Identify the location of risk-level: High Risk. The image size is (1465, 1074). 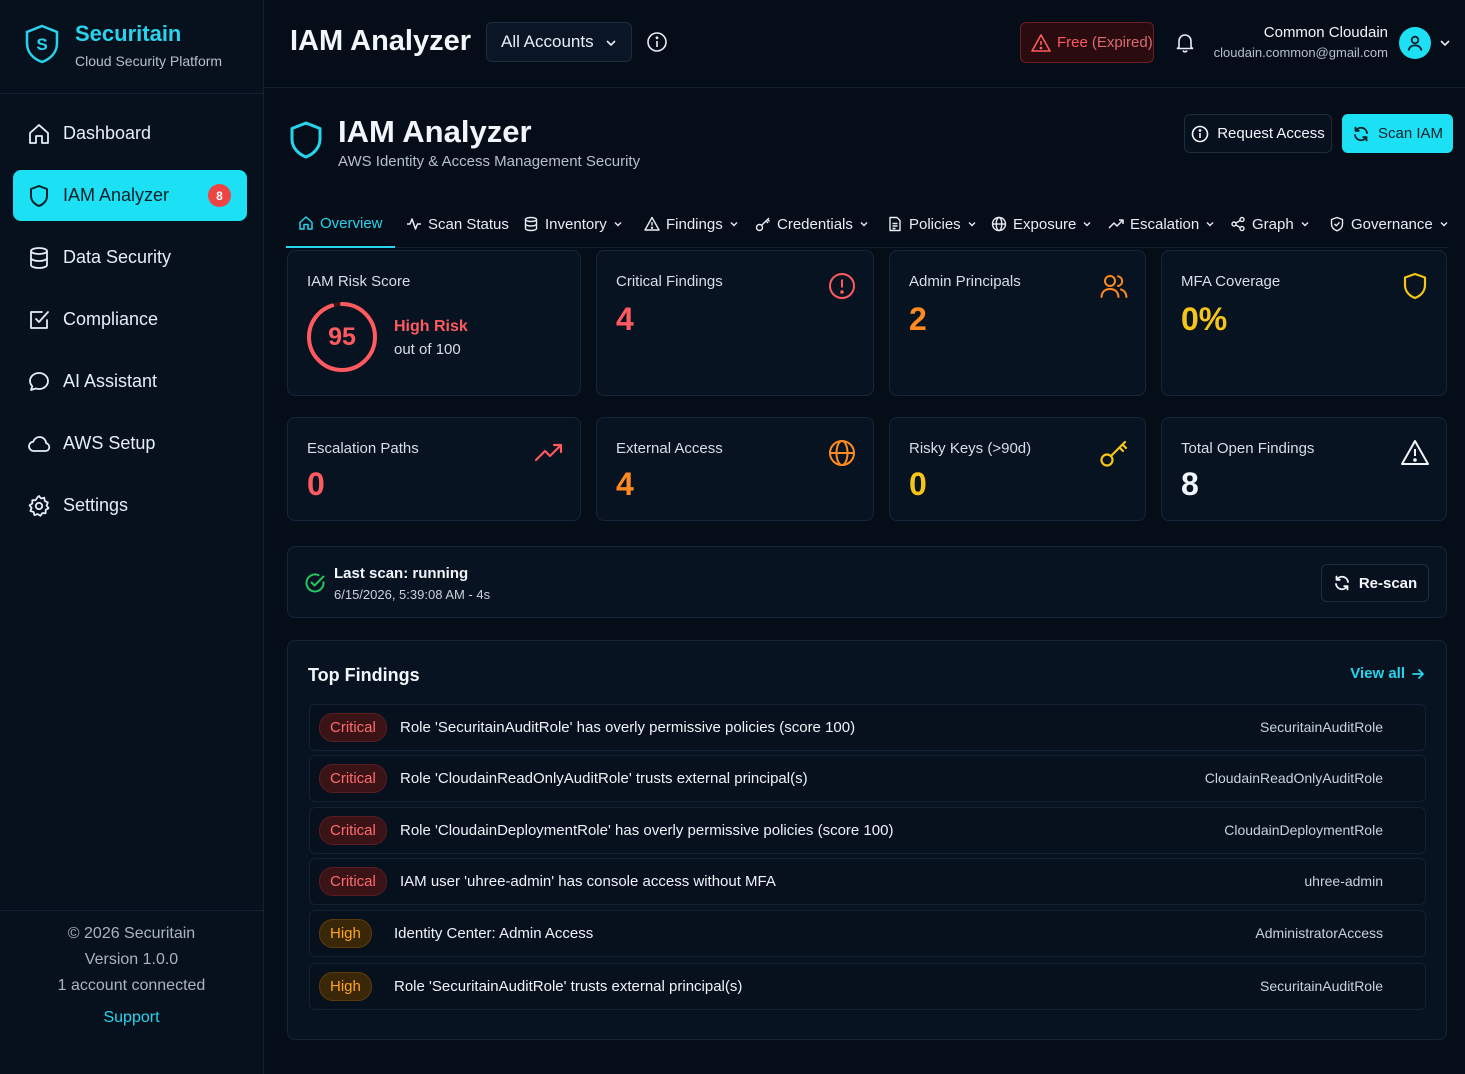
(431, 326).